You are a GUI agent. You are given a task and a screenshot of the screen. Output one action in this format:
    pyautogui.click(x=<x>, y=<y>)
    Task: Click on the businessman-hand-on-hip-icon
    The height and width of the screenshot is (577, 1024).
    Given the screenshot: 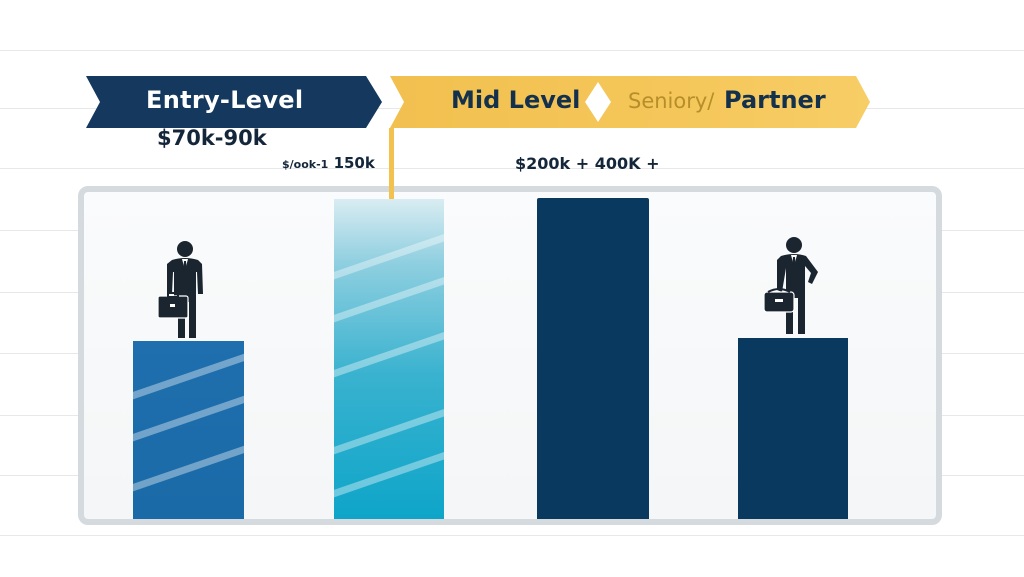 What is the action you would take?
    pyautogui.click(x=790, y=285)
    